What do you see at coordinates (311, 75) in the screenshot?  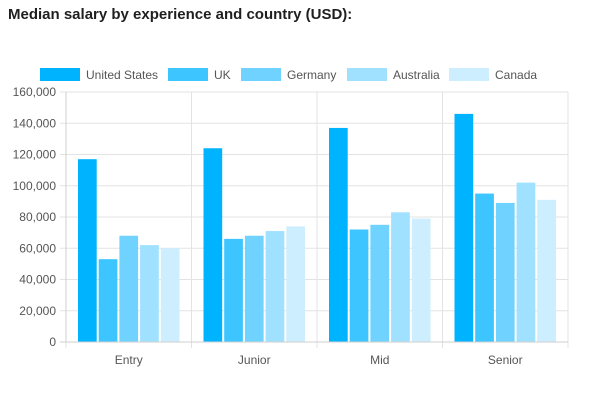 I see `legend-label: Germany` at bounding box center [311, 75].